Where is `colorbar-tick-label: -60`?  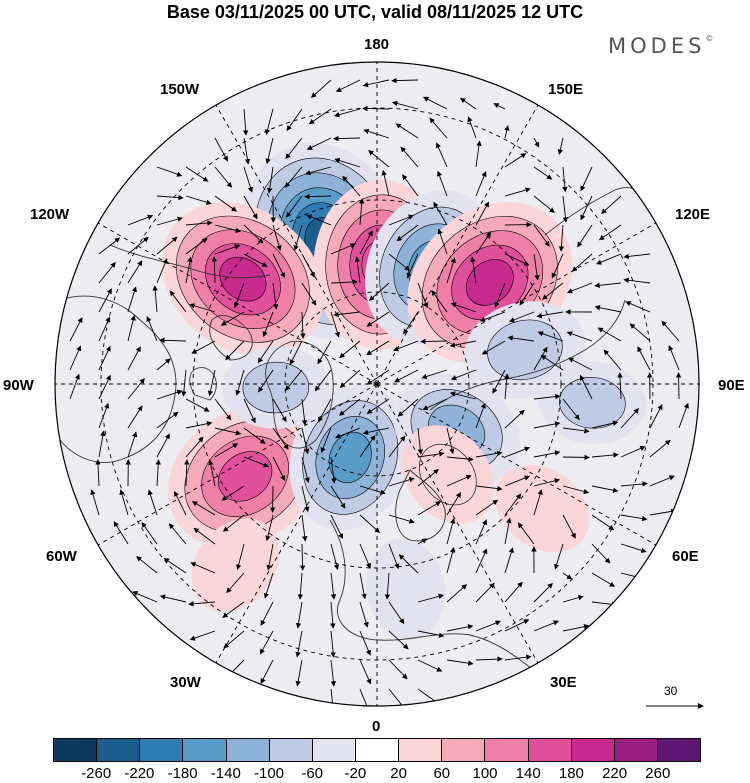
colorbar-tick-label: -60 is located at coordinates (312, 773).